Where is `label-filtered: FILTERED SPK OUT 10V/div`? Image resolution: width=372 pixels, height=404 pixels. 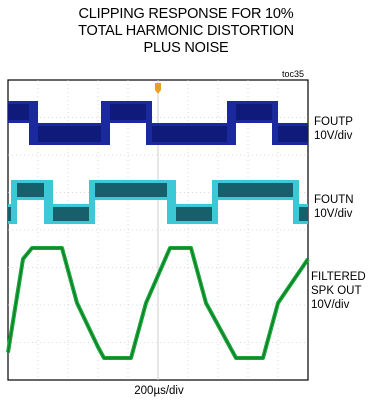 label-filtered: FILTERED SPK OUT 10V/div is located at coordinates (338, 291).